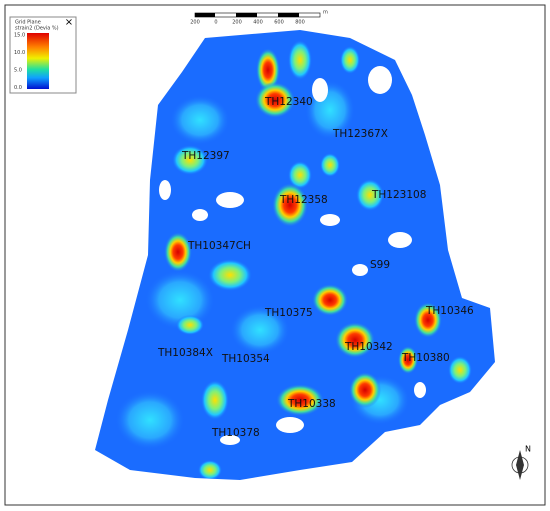  I want to click on well-label: TH12340, so click(288, 102).